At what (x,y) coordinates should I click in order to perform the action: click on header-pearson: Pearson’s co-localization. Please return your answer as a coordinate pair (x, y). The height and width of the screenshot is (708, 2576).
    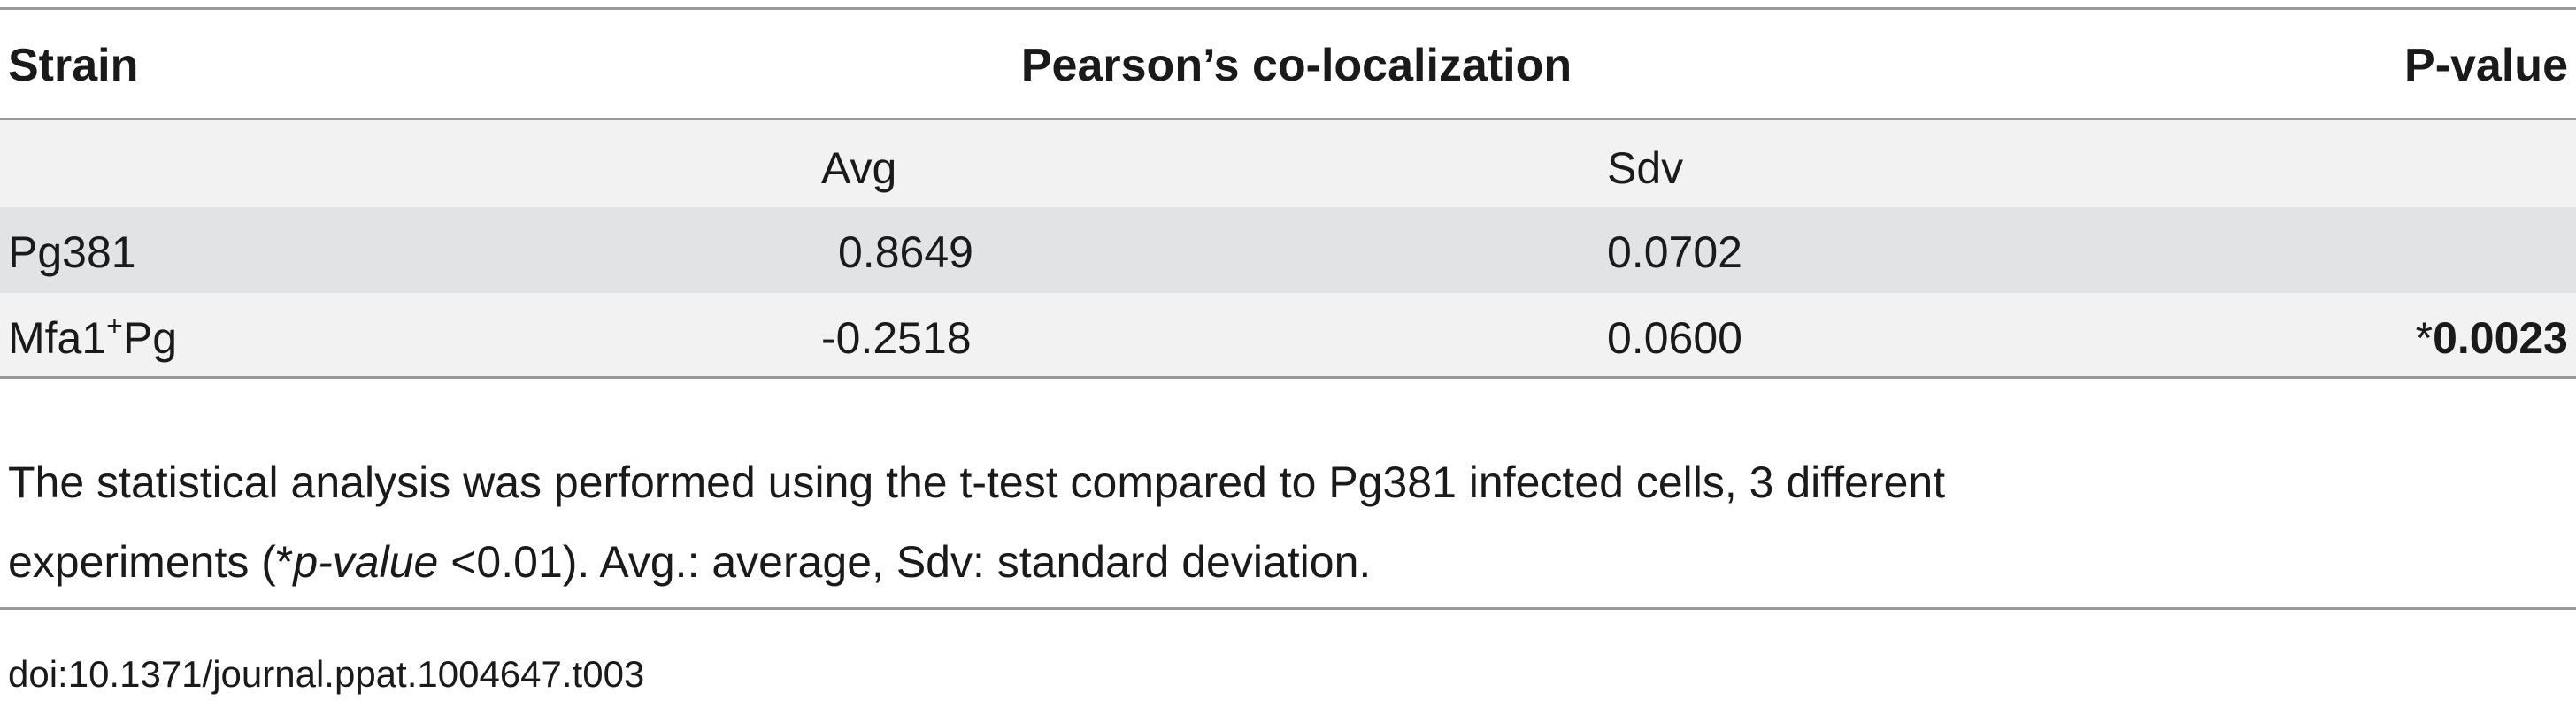
    Looking at the image, I should click on (1296, 65).